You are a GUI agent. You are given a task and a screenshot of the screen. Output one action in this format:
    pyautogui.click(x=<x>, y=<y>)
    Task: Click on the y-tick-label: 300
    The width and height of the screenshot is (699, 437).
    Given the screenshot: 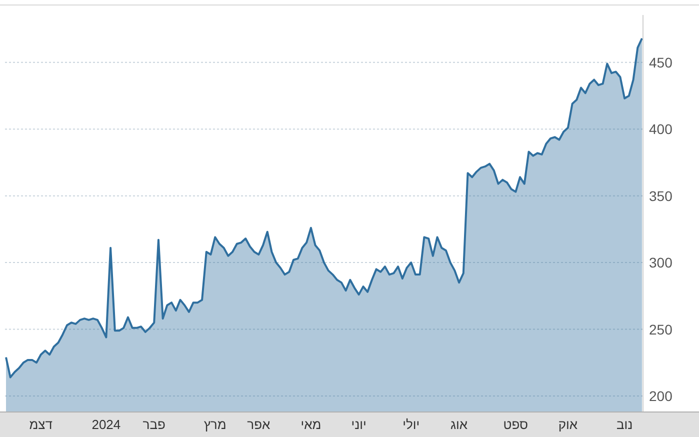 What is the action you would take?
    pyautogui.click(x=661, y=262)
    